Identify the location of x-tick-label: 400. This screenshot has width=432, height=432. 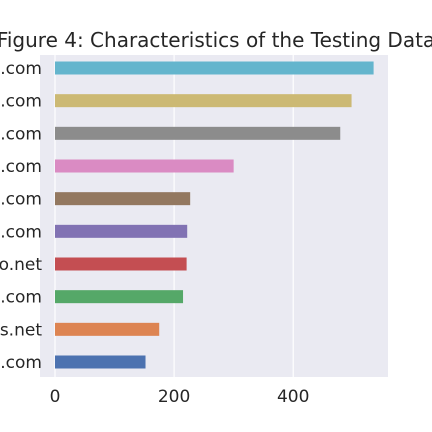
(293, 397).